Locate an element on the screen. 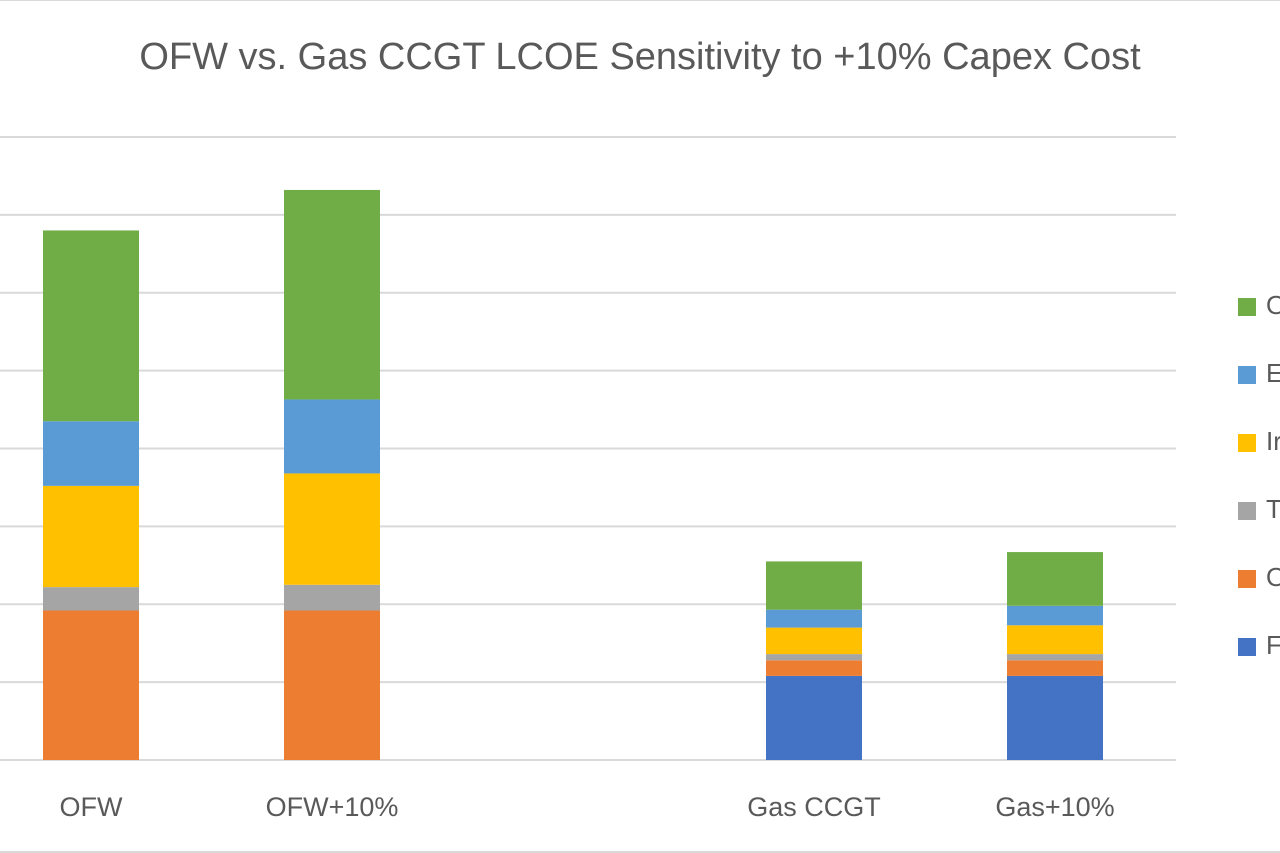 This screenshot has width=1280, height=853. x-tick-label: OFW+10% is located at coordinates (332, 807).